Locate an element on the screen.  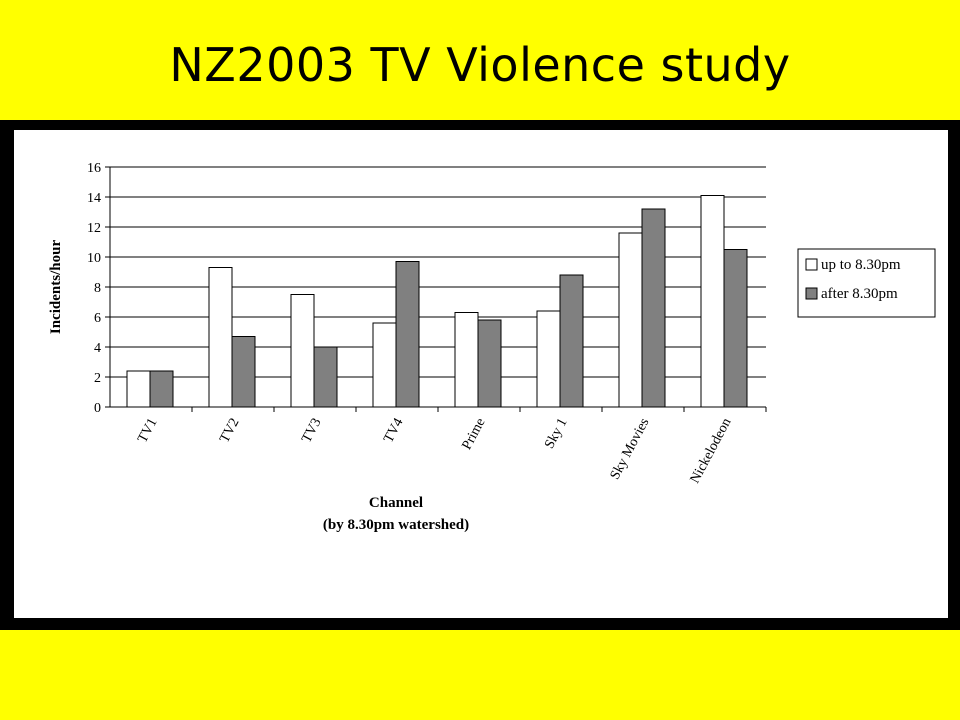
x-tick-label: Prime is located at coordinates (474, 434).